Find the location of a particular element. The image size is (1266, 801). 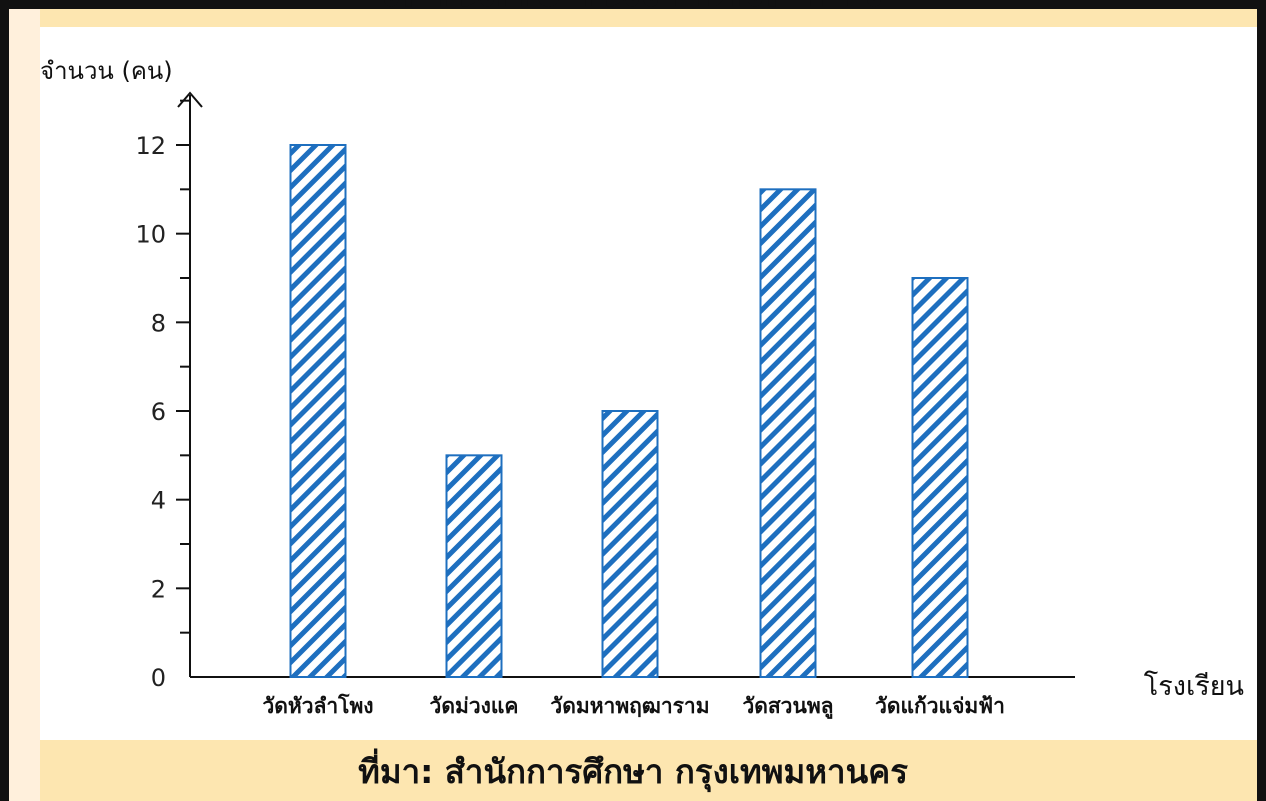

y-tick-label: 12 is located at coordinates (150, 146).